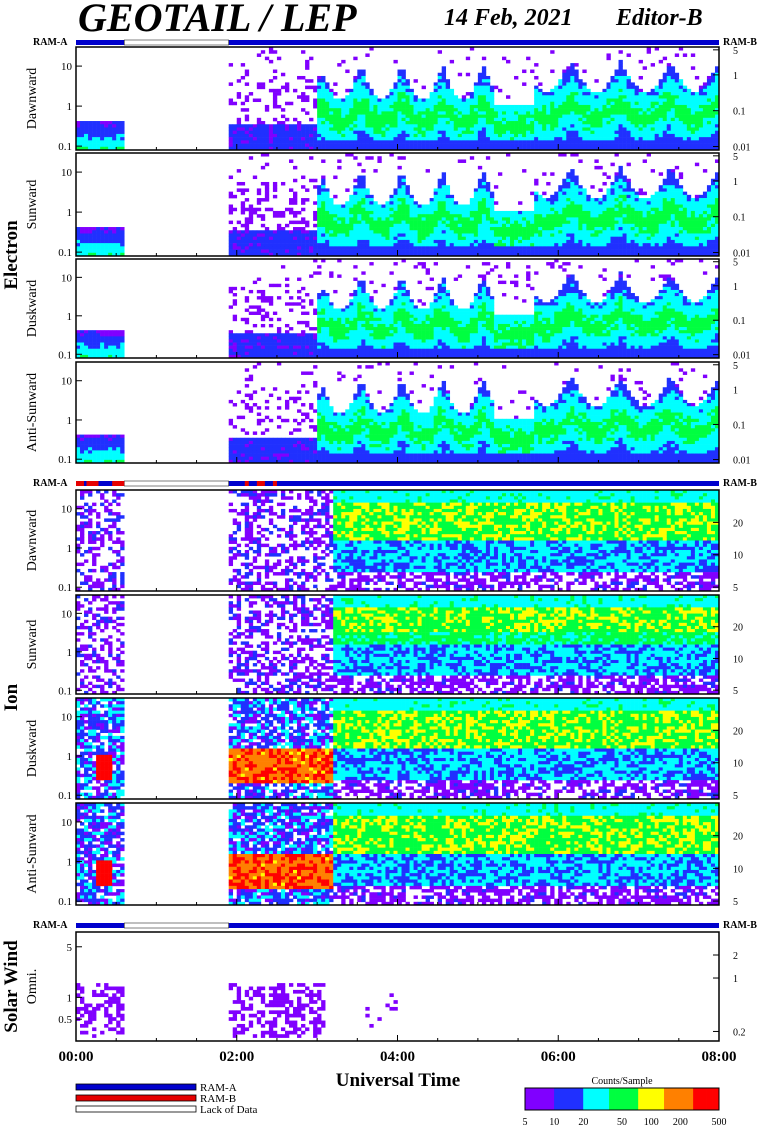 The height and width of the screenshot is (1128, 762). Describe the element at coordinates (218, 1099) in the screenshot. I see `legend-label: RAM-B` at that location.